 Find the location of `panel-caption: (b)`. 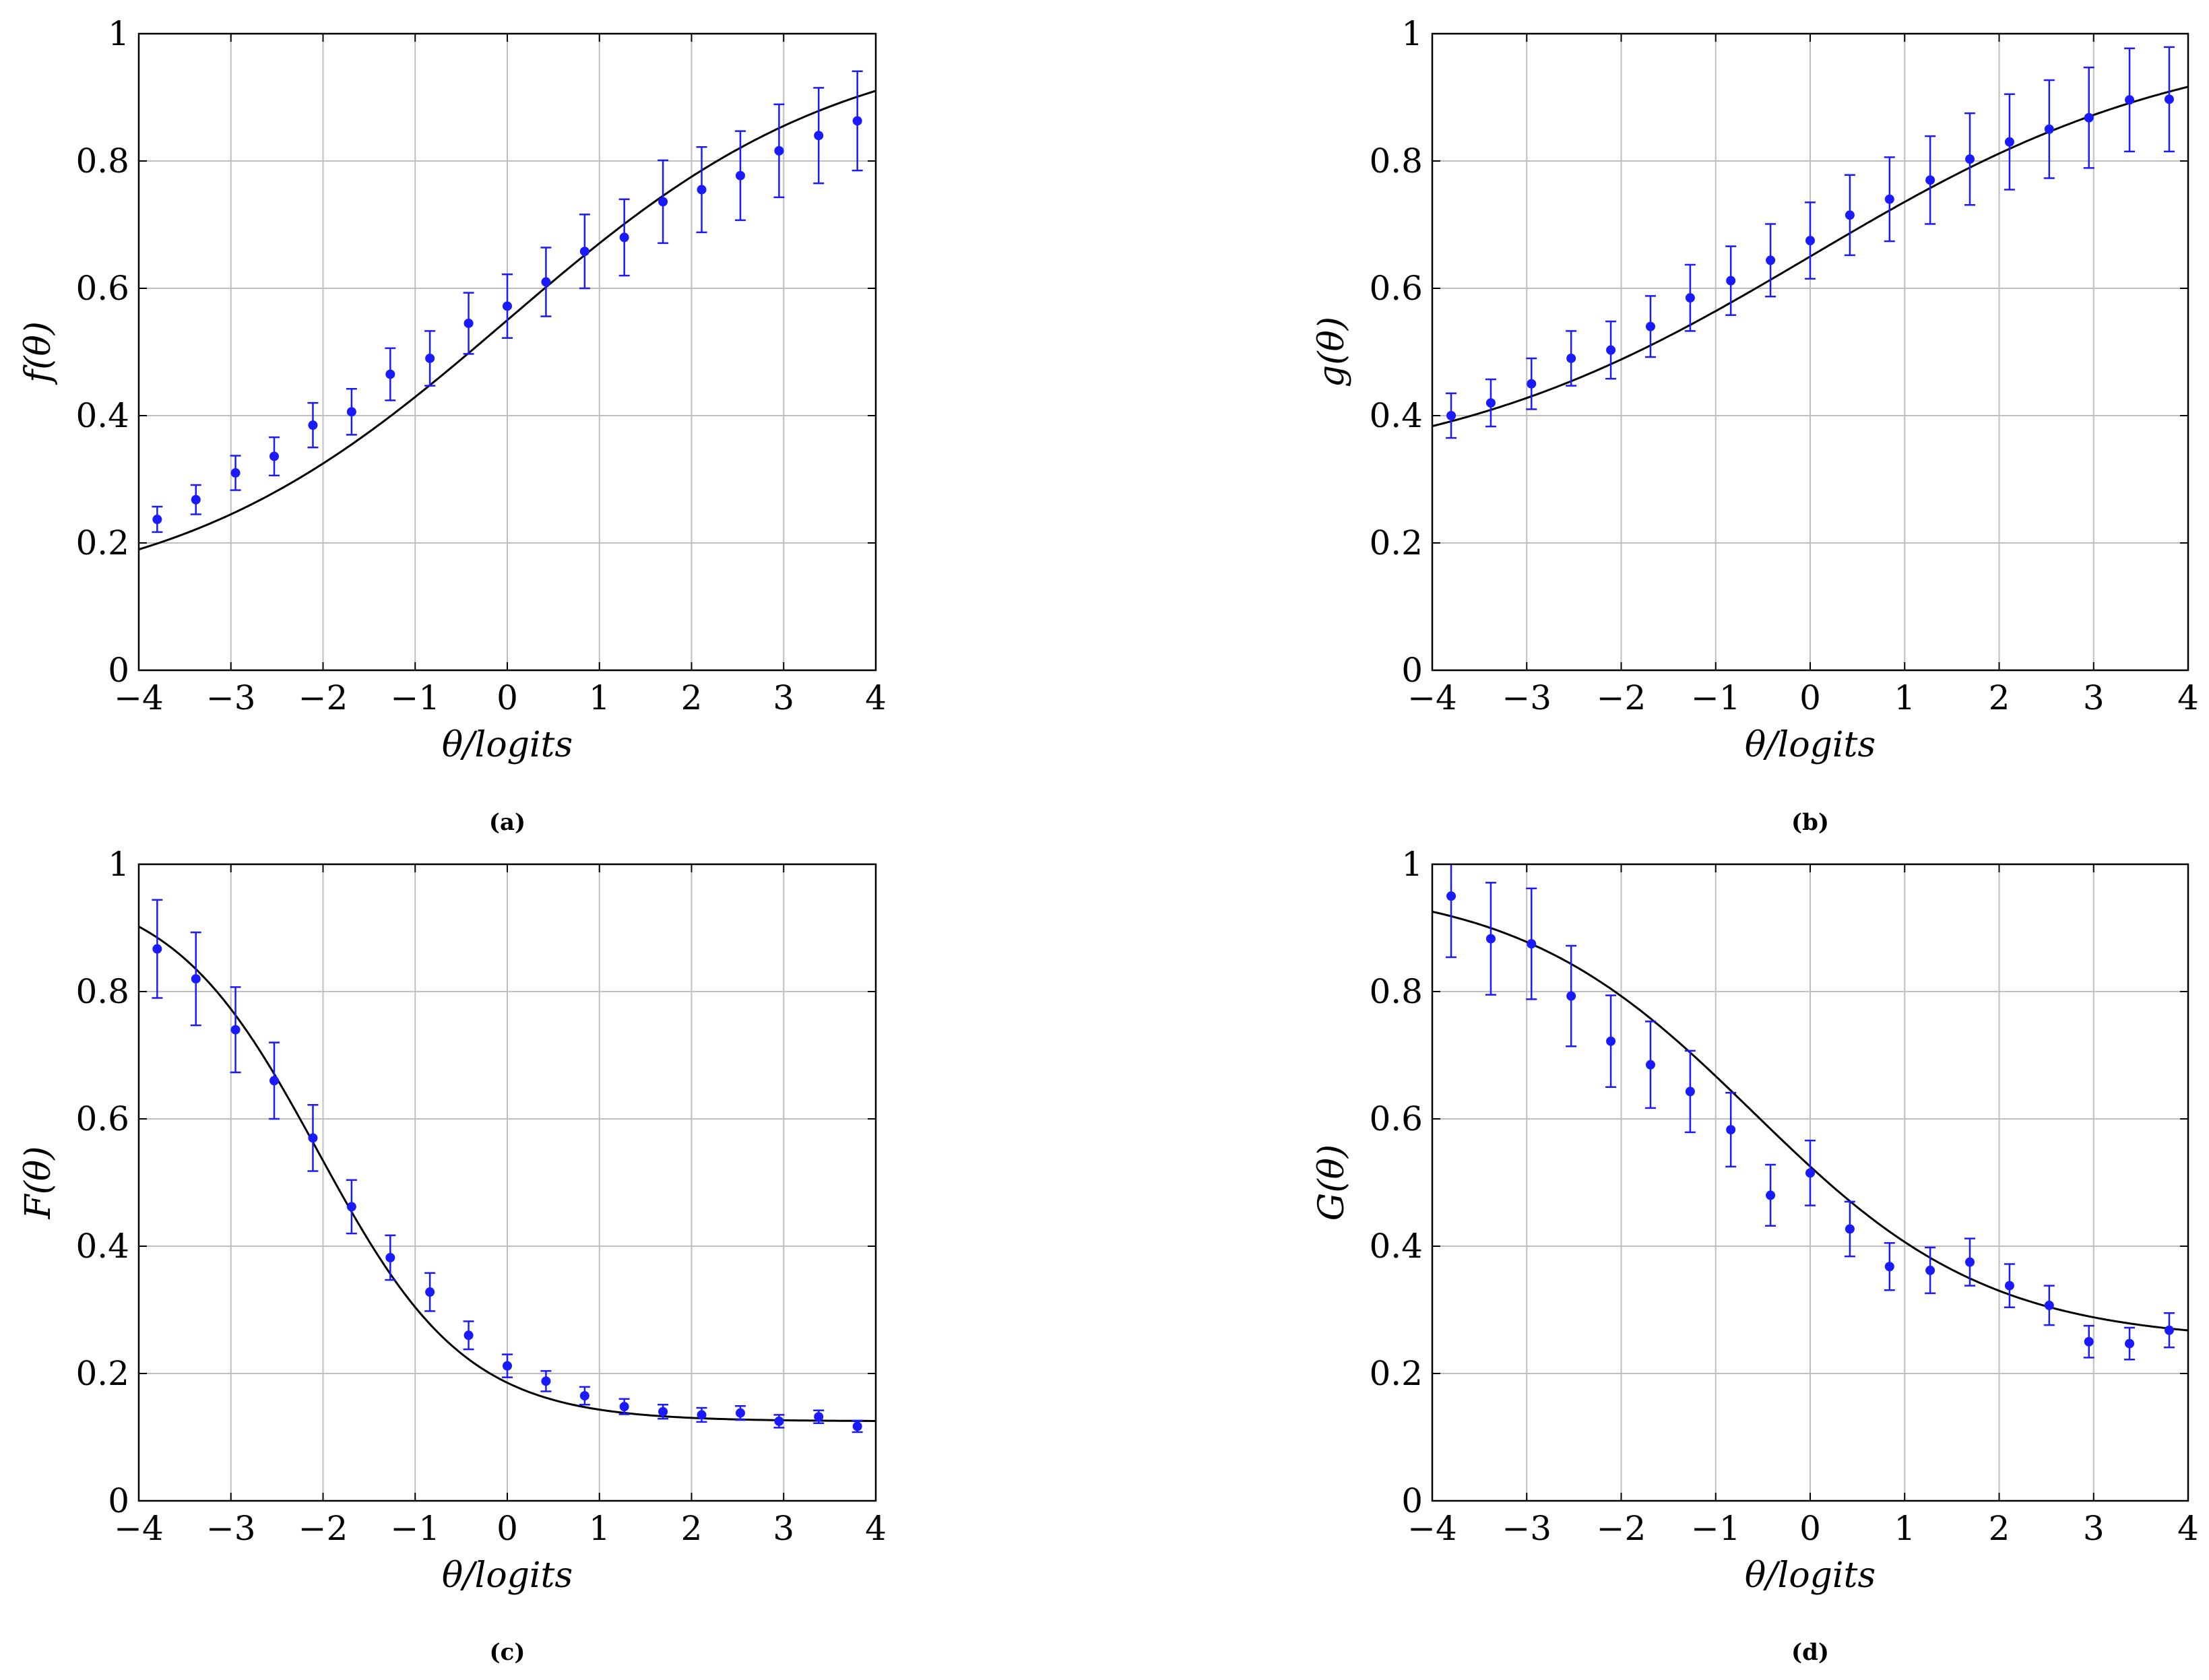

panel-caption: (b) is located at coordinates (1810, 823).